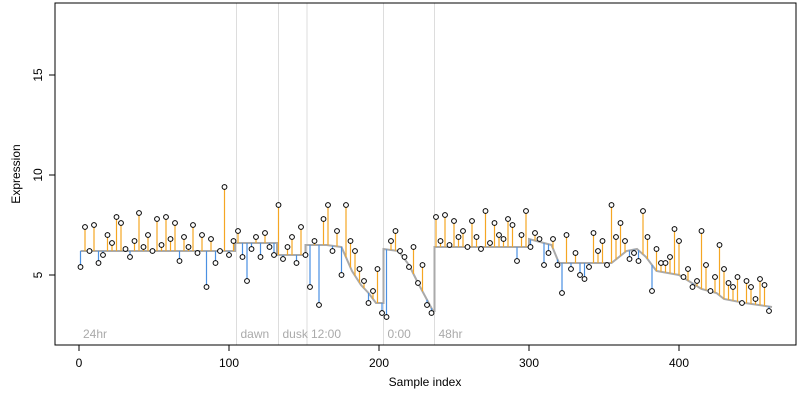 Image resolution: width=800 pixels, height=400 pixels. Describe the element at coordinates (679, 363) in the screenshot. I see `x-tick-label-4: 400` at that location.